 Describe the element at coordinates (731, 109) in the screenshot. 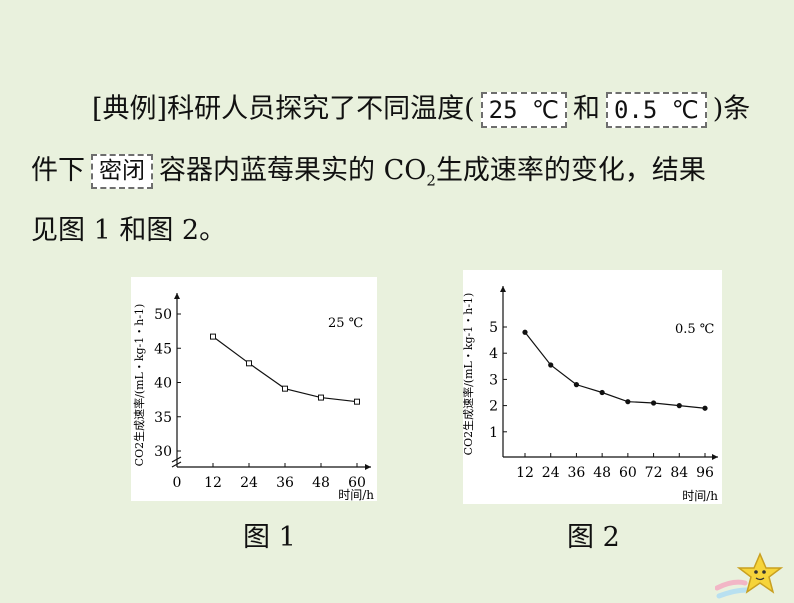

I see `text-segment: )条` at that location.